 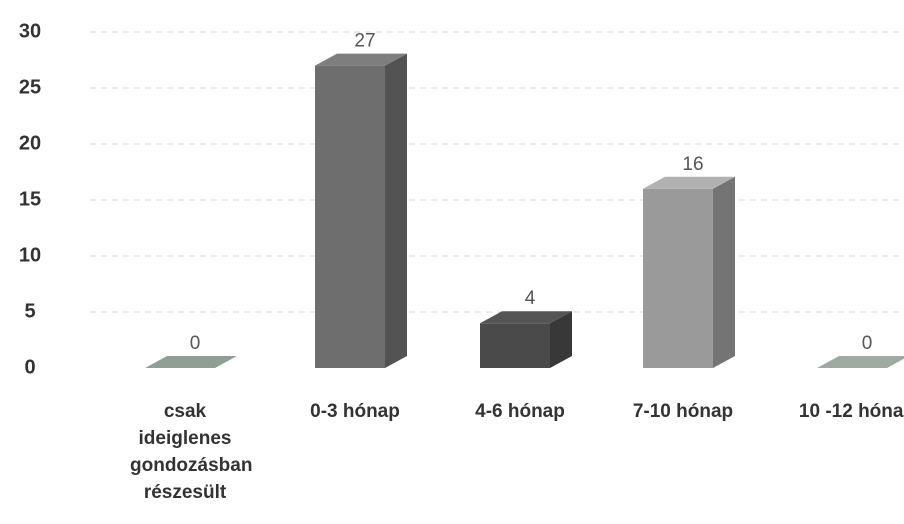 I want to click on y-tick-label: 5, so click(x=29, y=311).